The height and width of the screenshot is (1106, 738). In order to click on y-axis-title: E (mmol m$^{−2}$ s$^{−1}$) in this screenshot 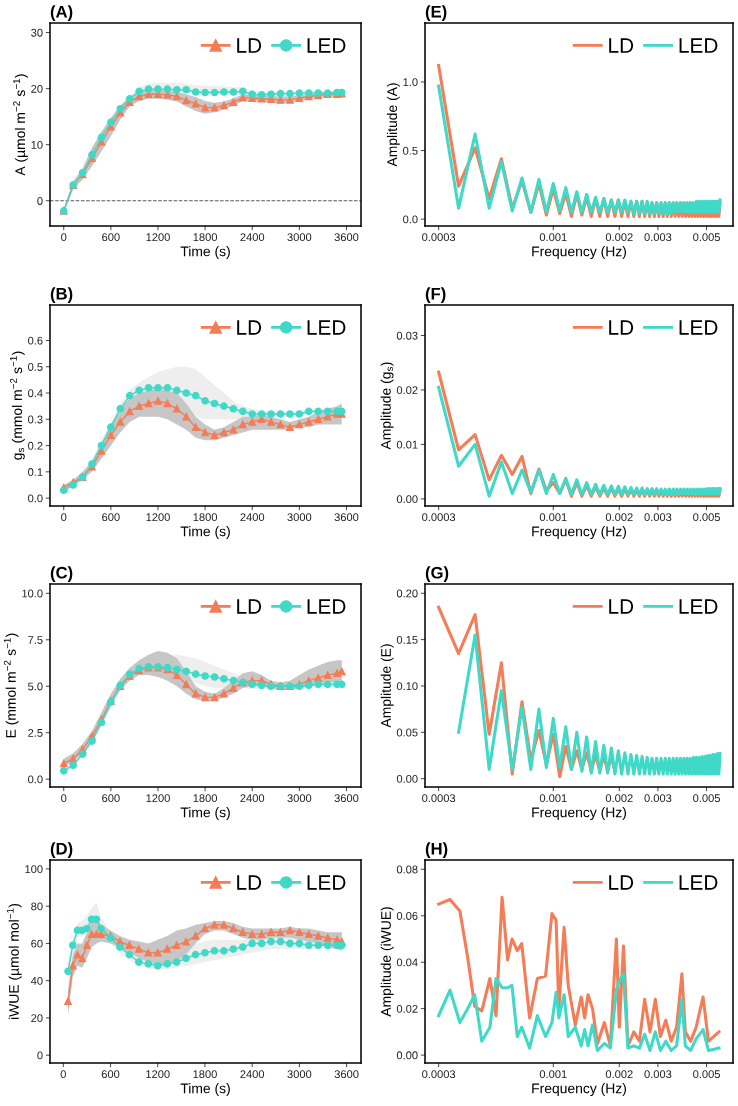, I will do `click(11, 685)`.